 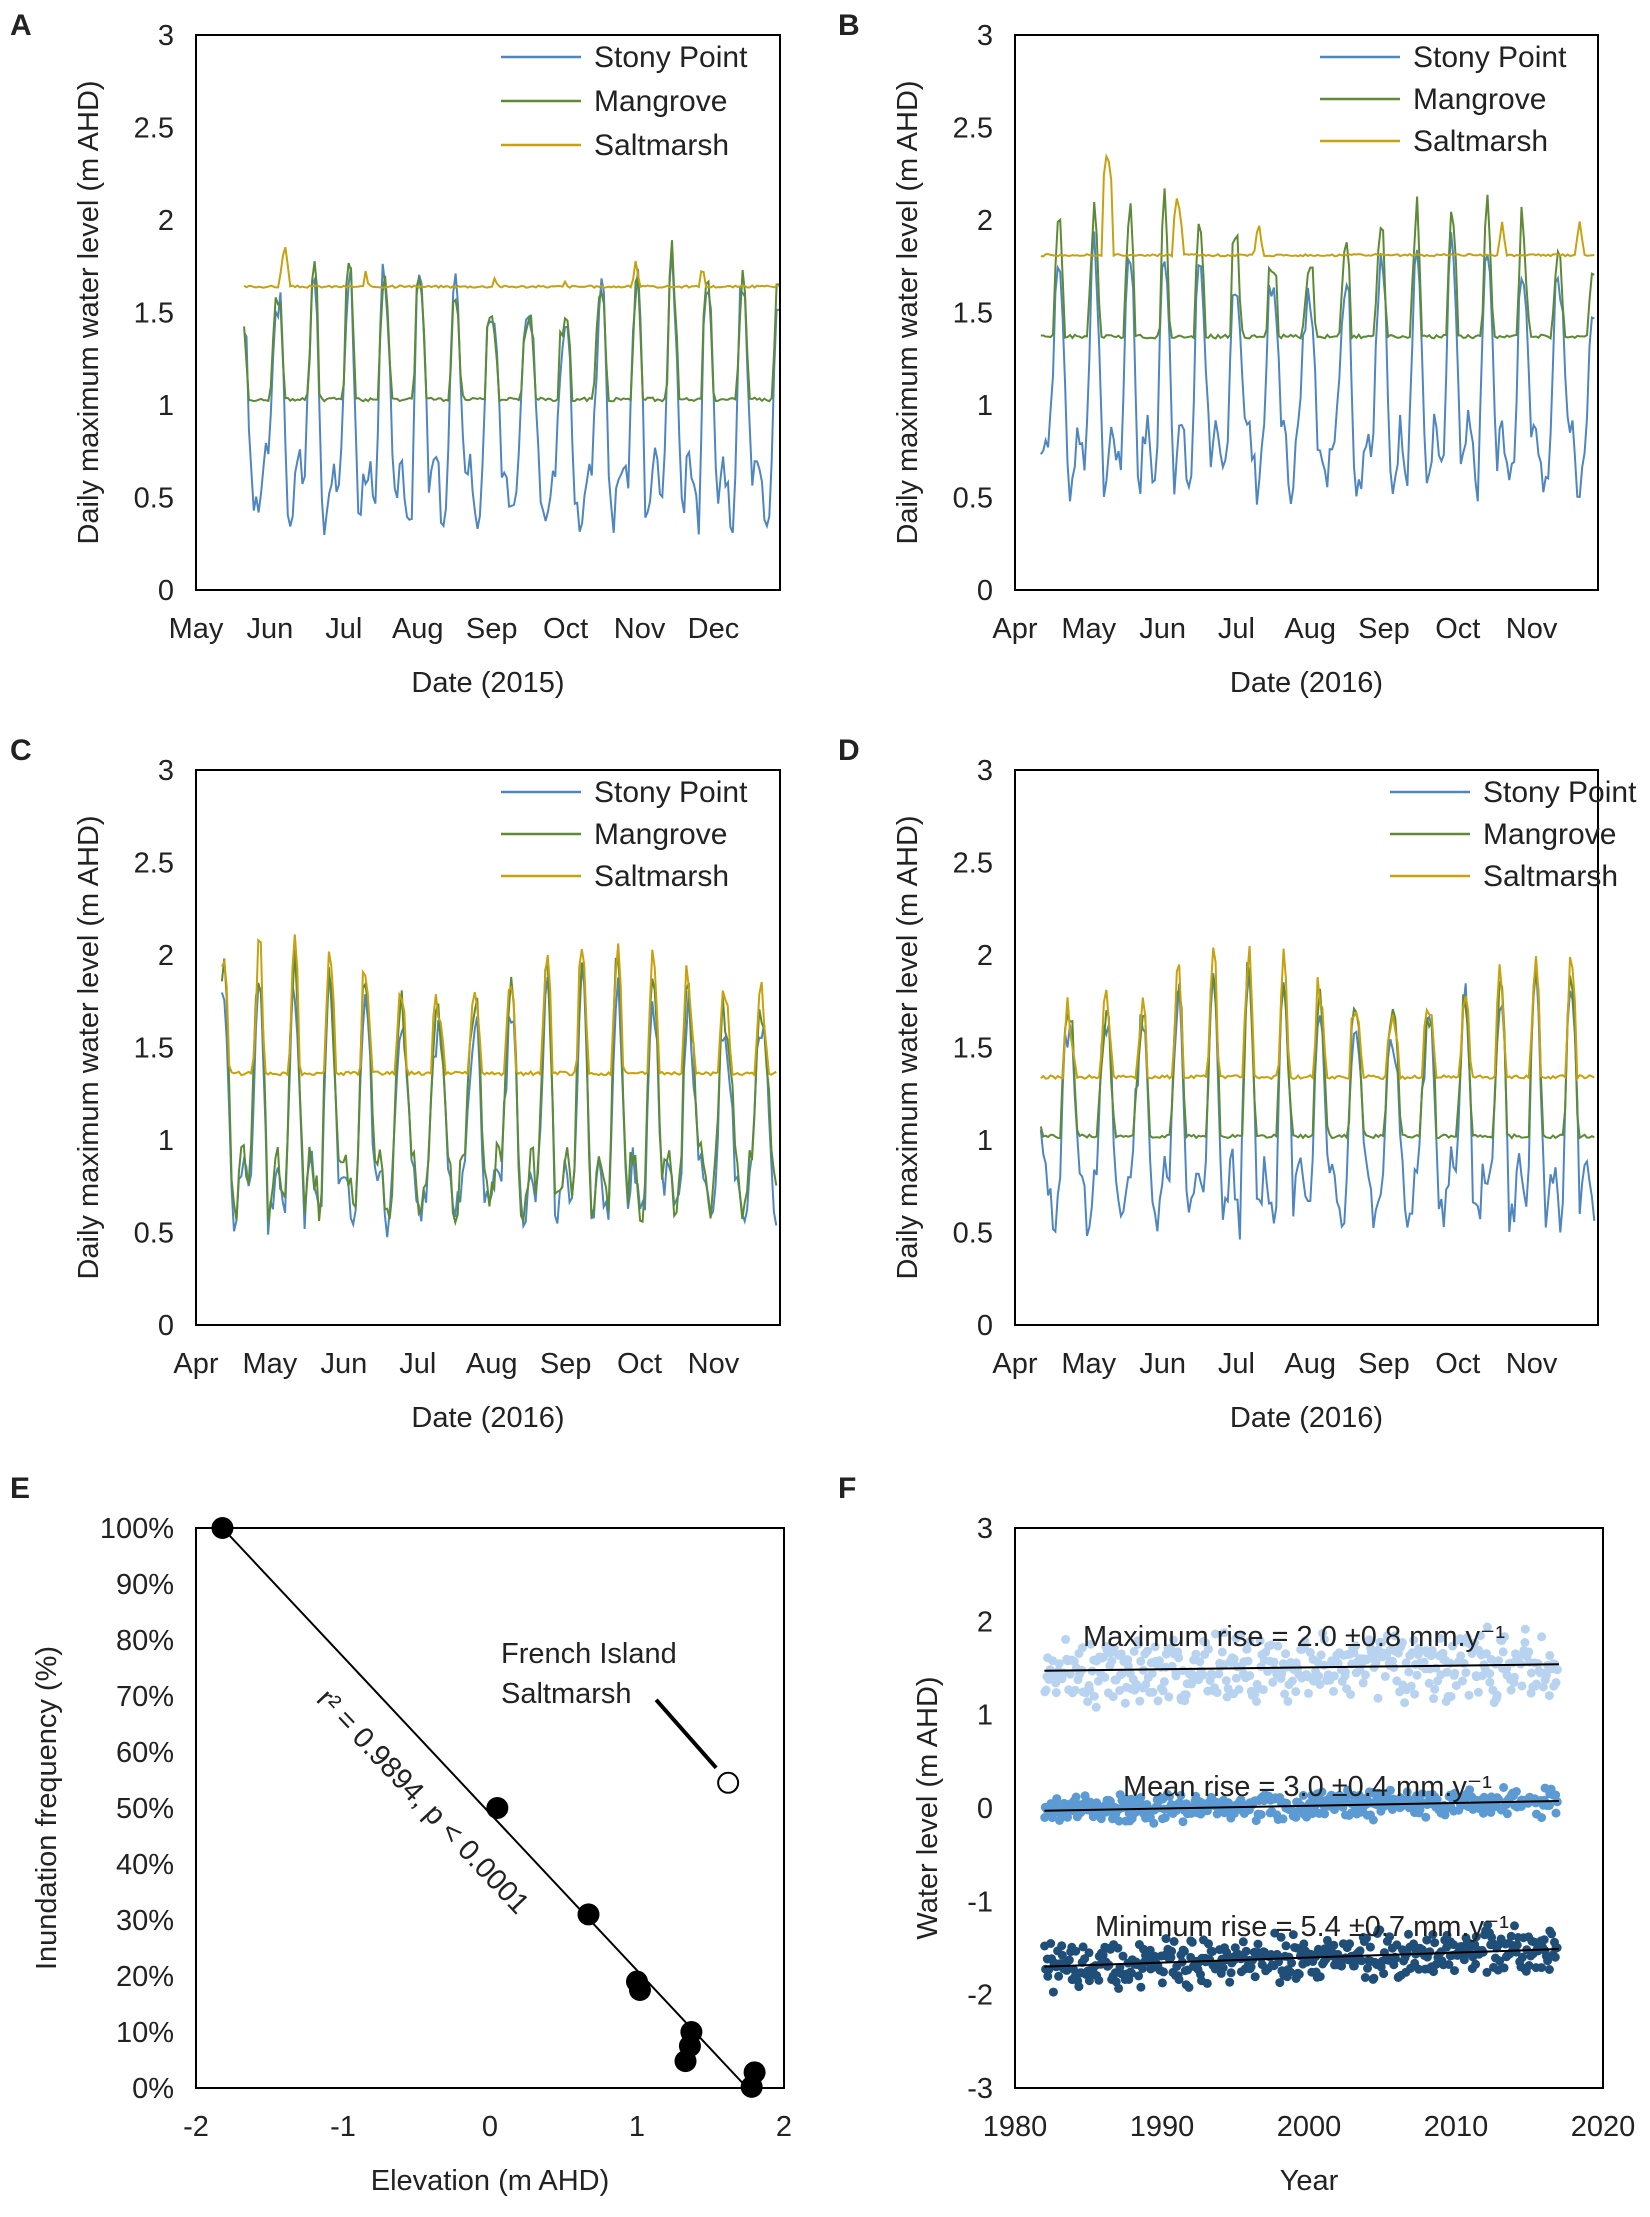 What do you see at coordinates (417, 1364) in the screenshot?
I see `x-tick-label: Jul` at bounding box center [417, 1364].